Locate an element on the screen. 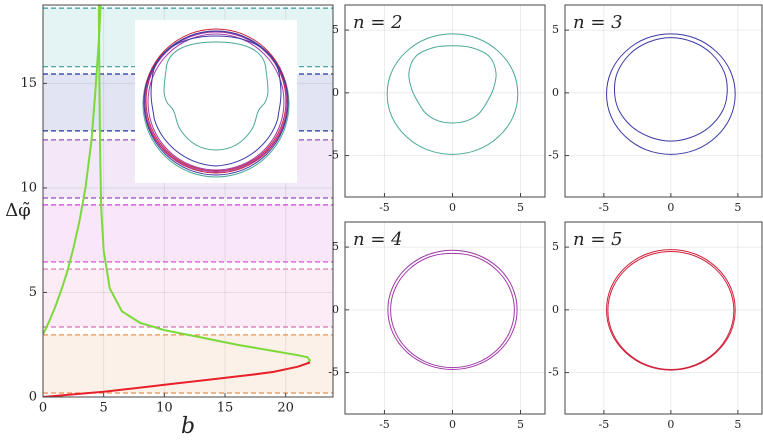 This screenshot has height=440, width=763. y-tick-label: 15 is located at coordinates (28, 83).